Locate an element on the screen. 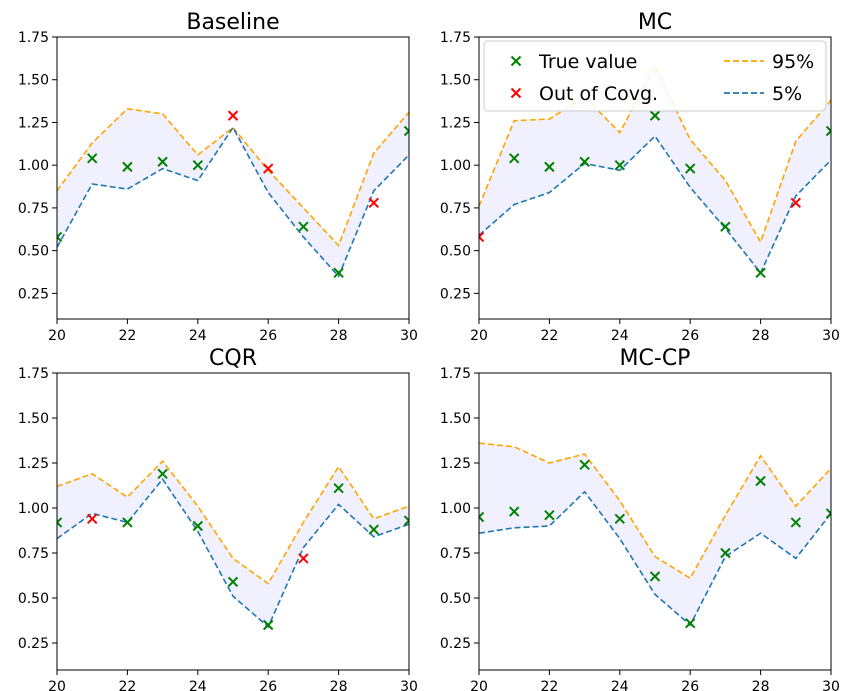  panel-title: MC is located at coordinates (655, 22).